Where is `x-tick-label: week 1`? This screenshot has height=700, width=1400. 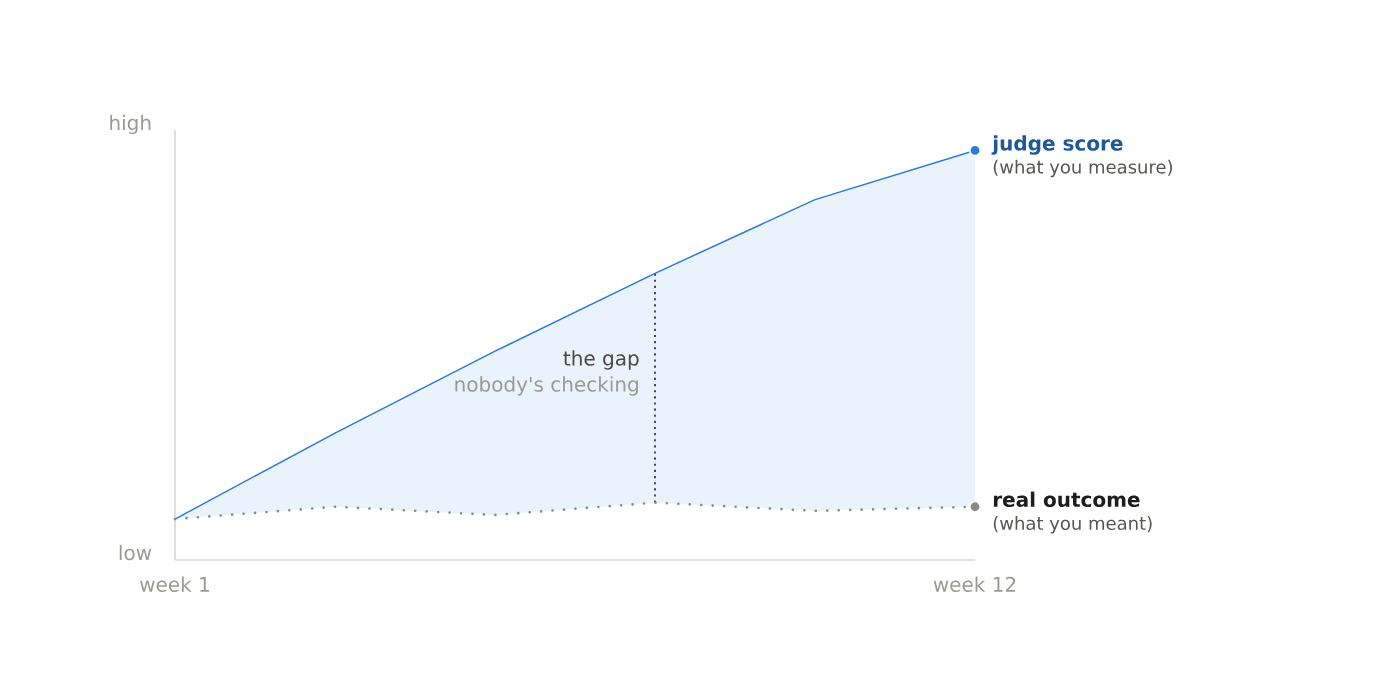
x-tick-label: week 1 is located at coordinates (174, 584).